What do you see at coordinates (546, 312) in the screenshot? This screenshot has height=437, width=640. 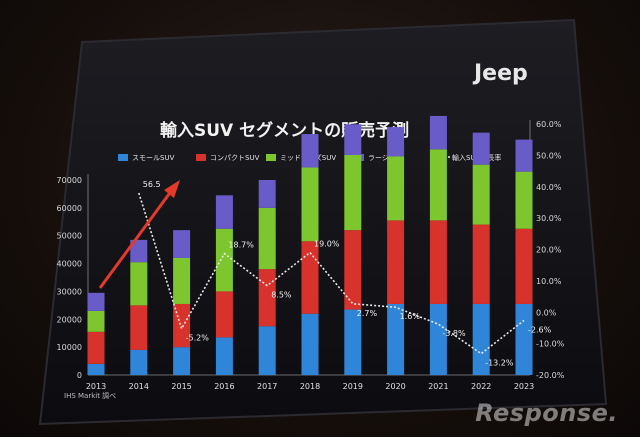 I see `y-right-tick-label: 0.0%` at bounding box center [546, 312].